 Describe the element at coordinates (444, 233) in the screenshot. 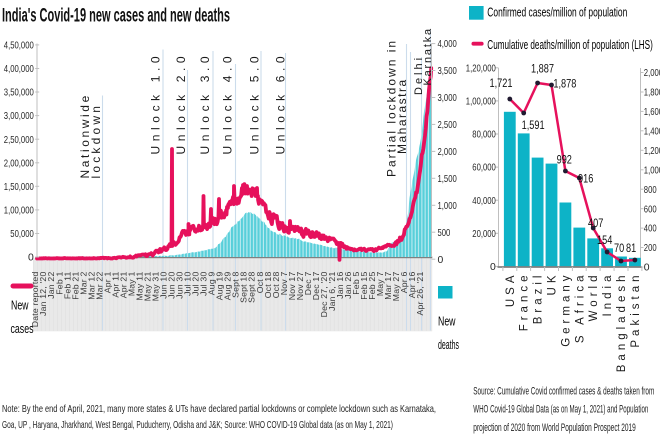

I see `svg-text: 500` at that location.